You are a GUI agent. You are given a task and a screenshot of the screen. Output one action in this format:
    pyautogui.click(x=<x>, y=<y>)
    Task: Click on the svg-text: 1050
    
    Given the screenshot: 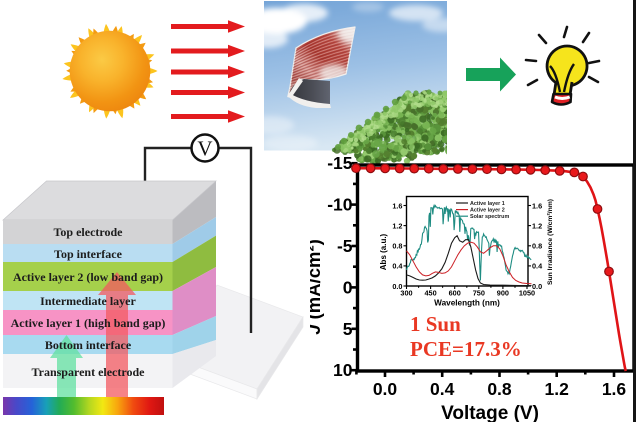 What is the action you would take?
    pyautogui.click(x=527, y=293)
    